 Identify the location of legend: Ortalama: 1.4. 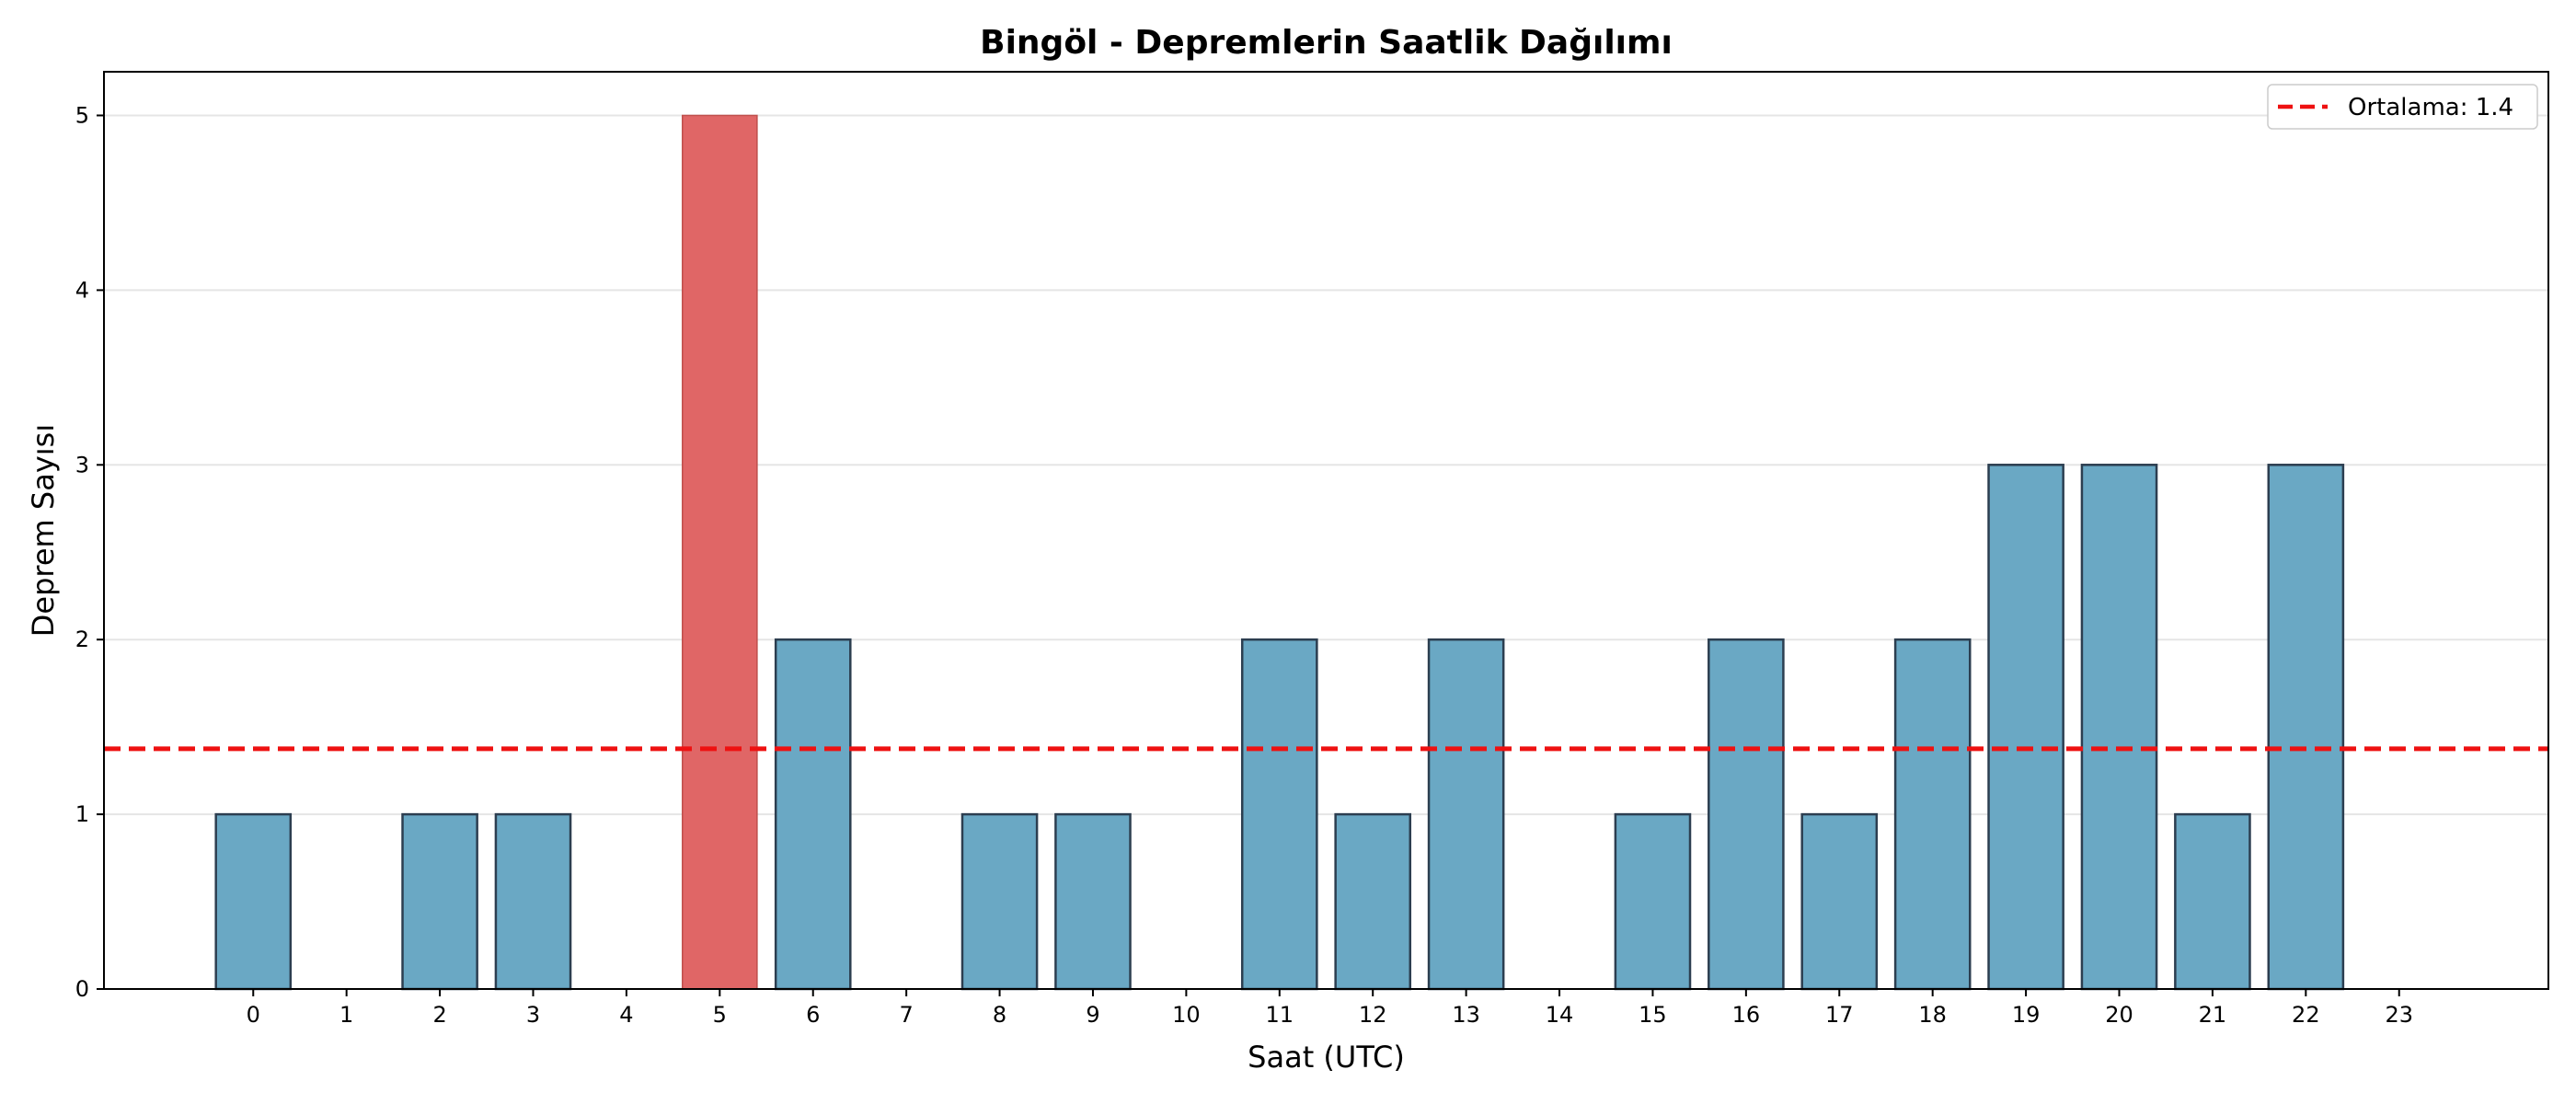
(2402, 107).